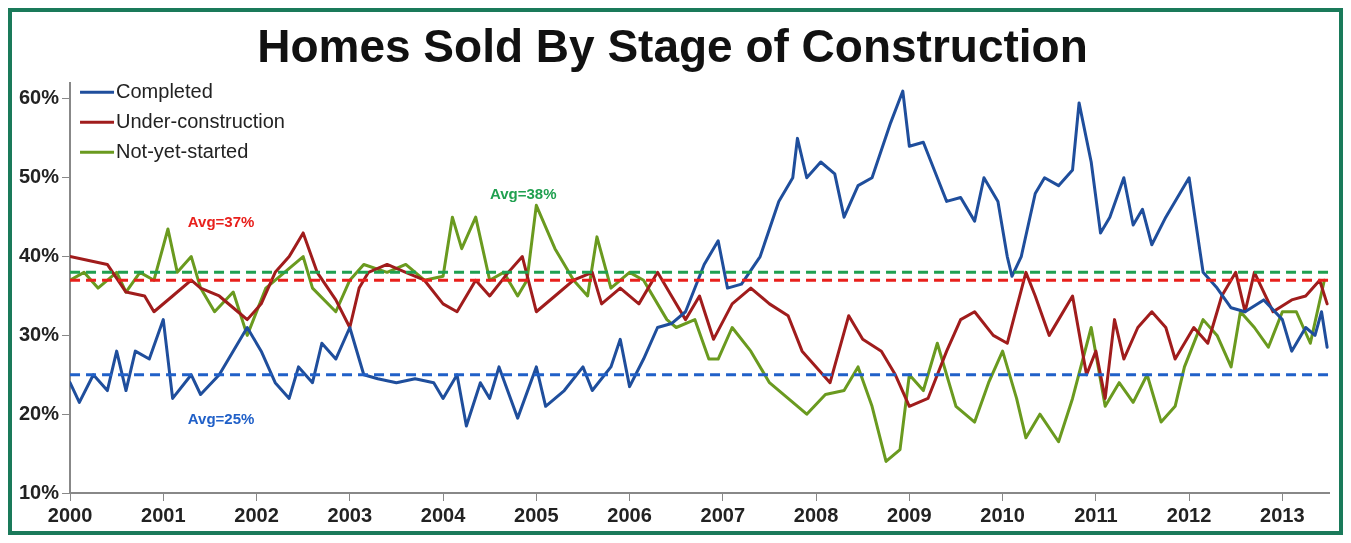  What do you see at coordinates (443, 514) in the screenshot?
I see `x-tick-label: 2004` at bounding box center [443, 514].